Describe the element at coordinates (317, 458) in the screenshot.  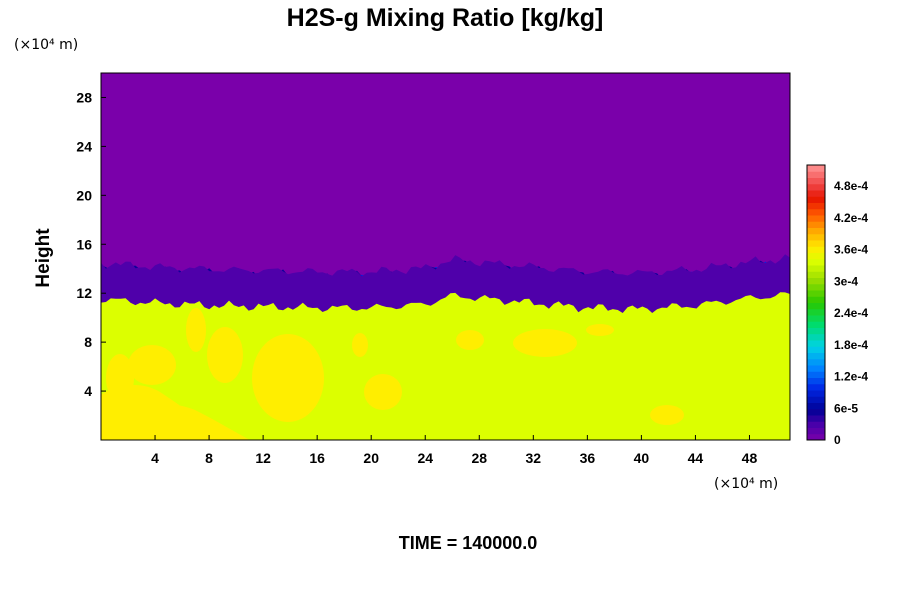
I see `x-tick-label: 16` at that location.